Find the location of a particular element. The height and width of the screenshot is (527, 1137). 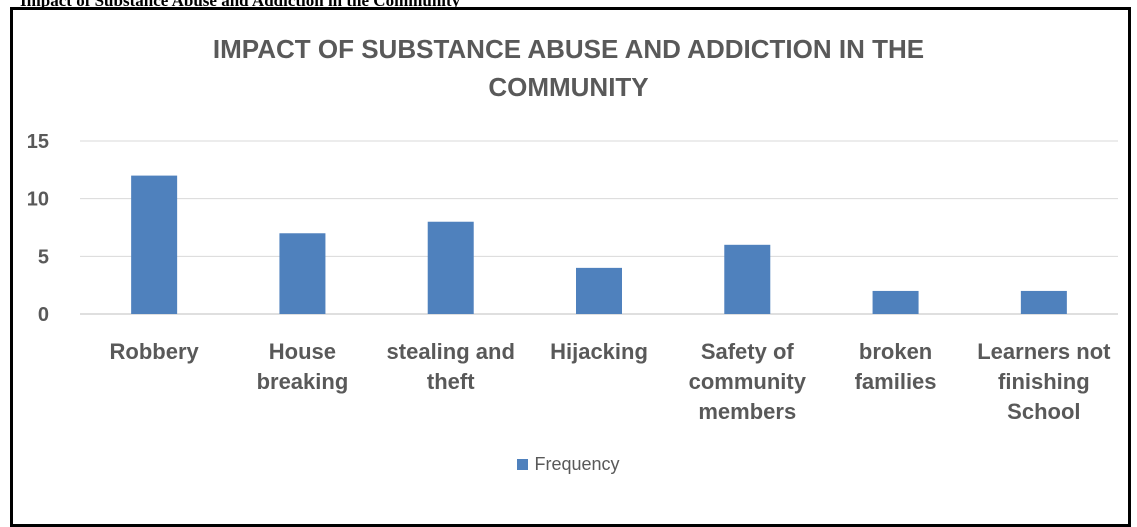

x-tick-label-line: theft is located at coordinates (451, 381).